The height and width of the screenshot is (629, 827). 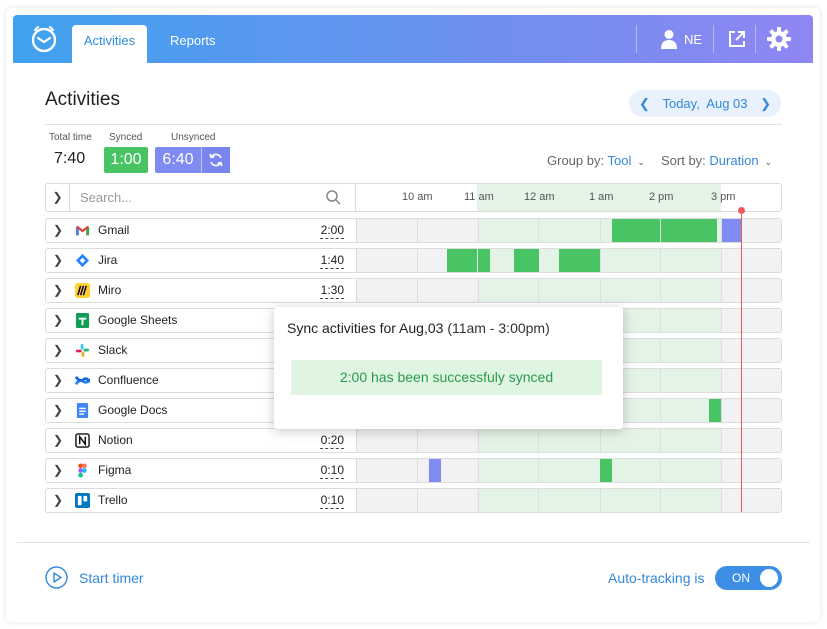 I want to click on synced-label: Synced, so click(x=126, y=137).